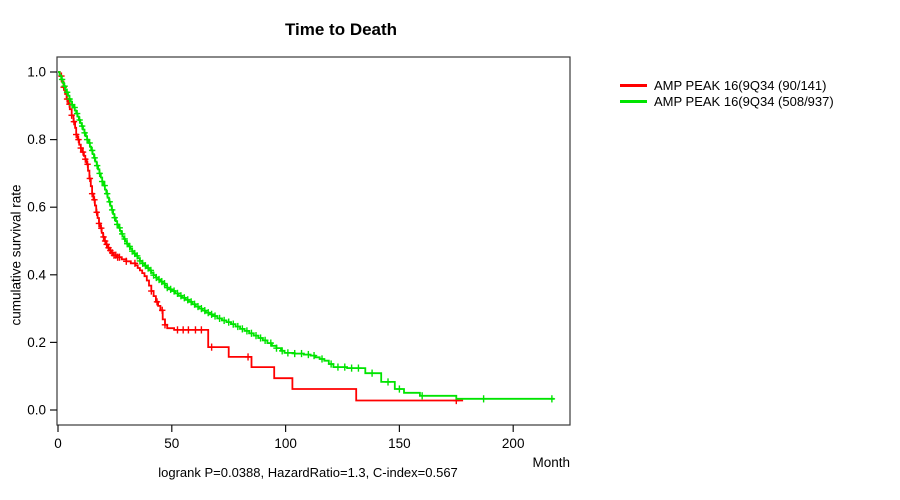  I want to click on legend-item-red: AMP PEAK 16(9Q34 (90/141), so click(727, 86).